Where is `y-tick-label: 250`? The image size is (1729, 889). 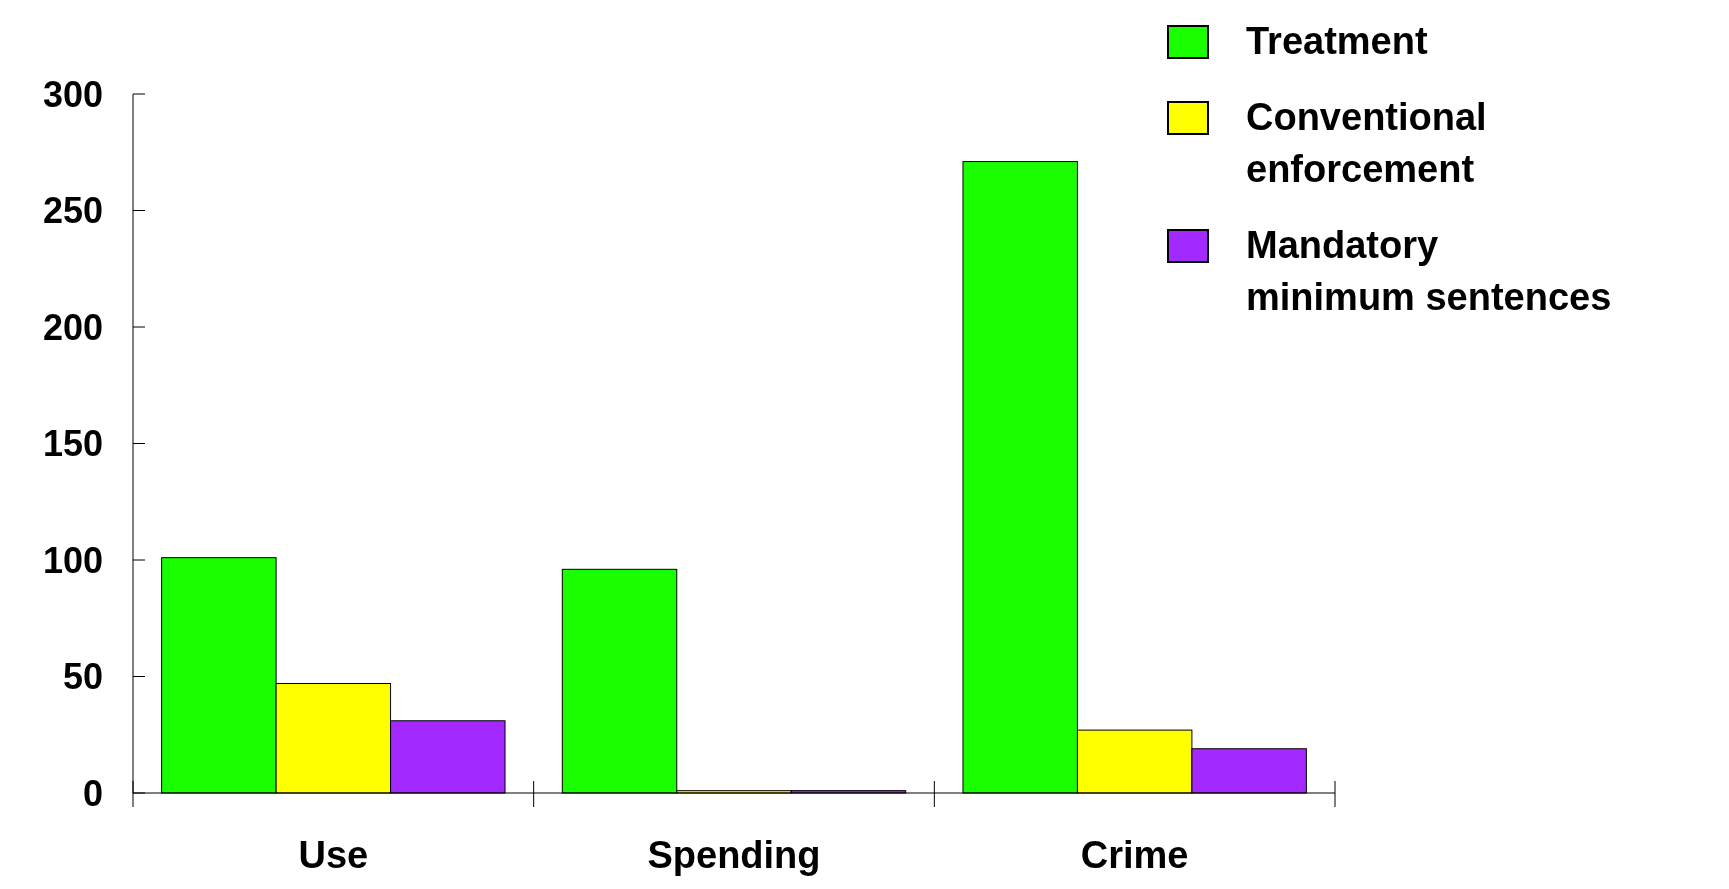 y-tick-label: 250 is located at coordinates (72, 211).